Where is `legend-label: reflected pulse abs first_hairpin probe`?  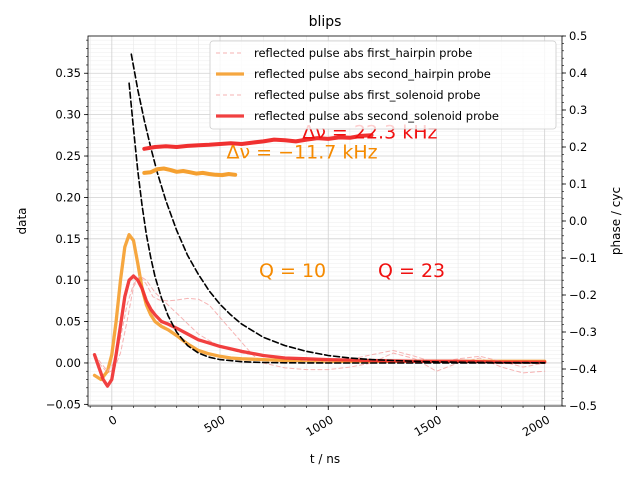
legend-label: reflected pulse abs first_hairpin probe is located at coordinates (363, 53).